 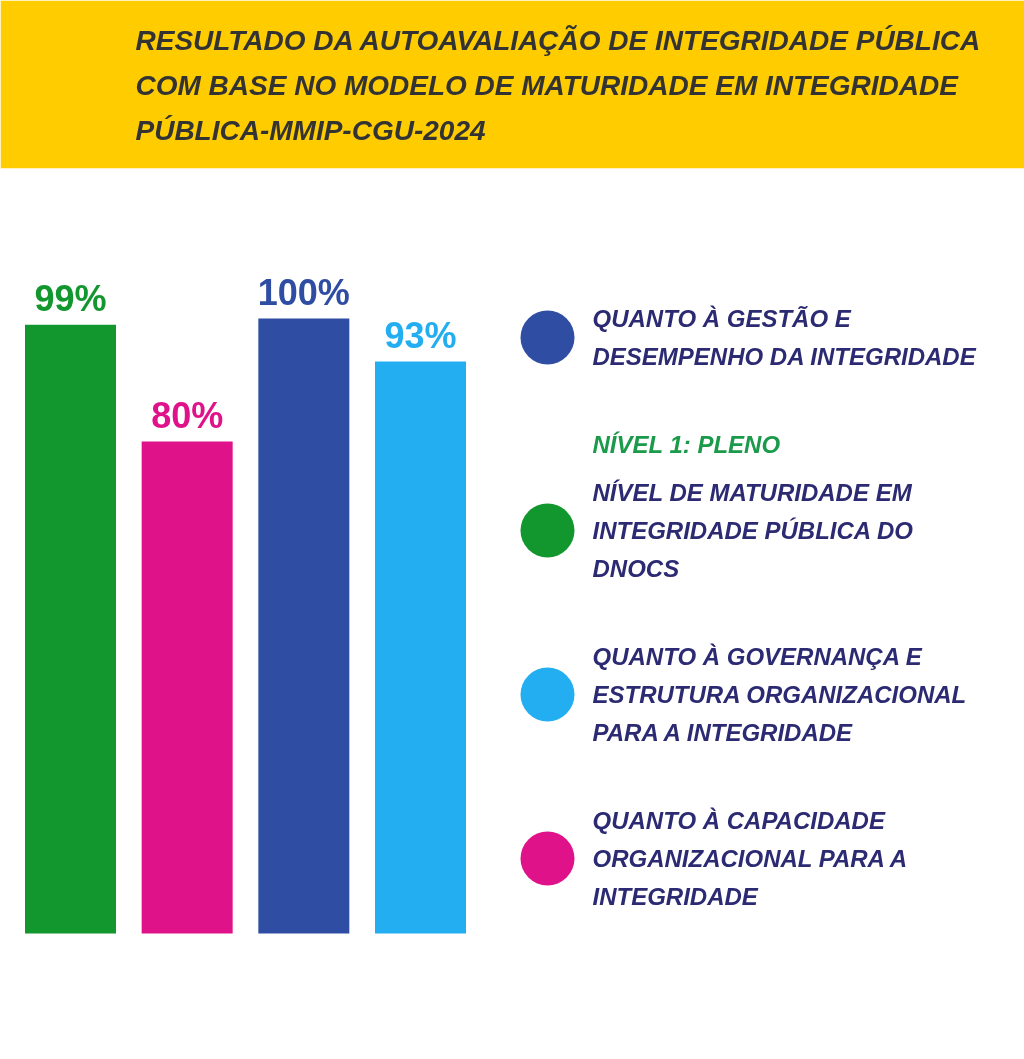 I want to click on data-label: 80%, so click(x=187, y=415).